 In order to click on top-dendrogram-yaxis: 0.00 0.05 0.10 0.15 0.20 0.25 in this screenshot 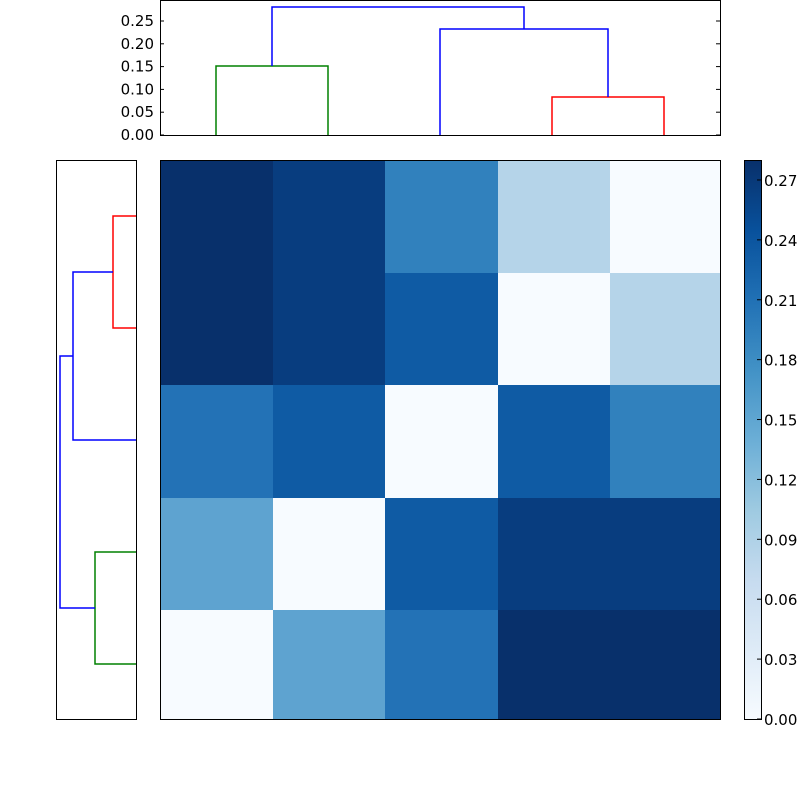, I will do `click(420, 78)`.